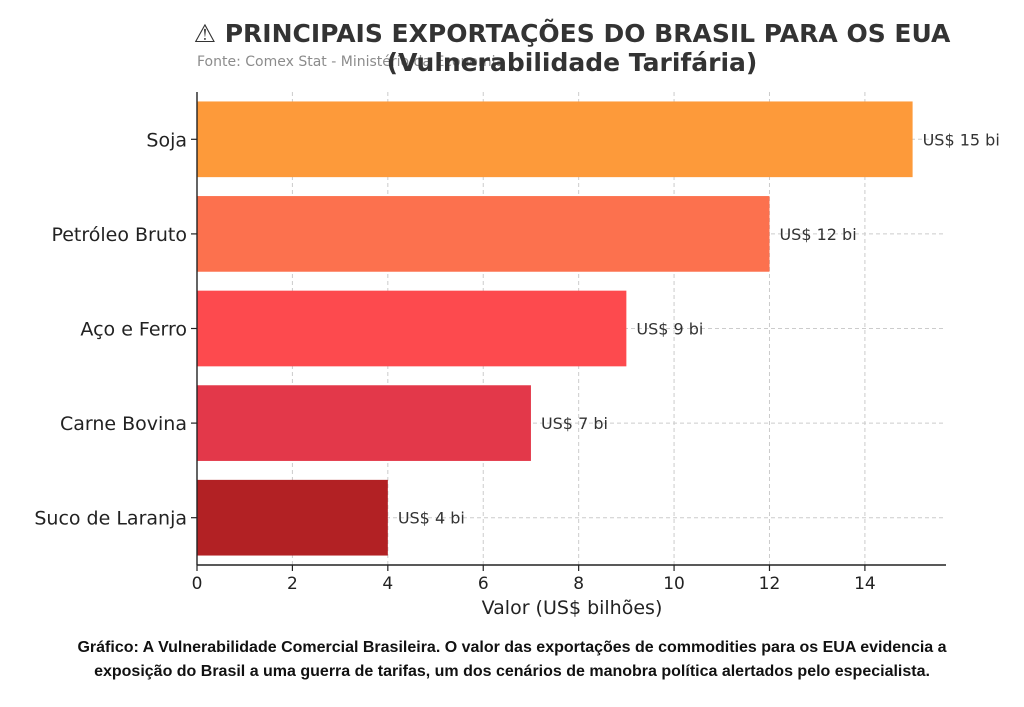  I want to click on x-tick-label: 14, so click(865, 584).